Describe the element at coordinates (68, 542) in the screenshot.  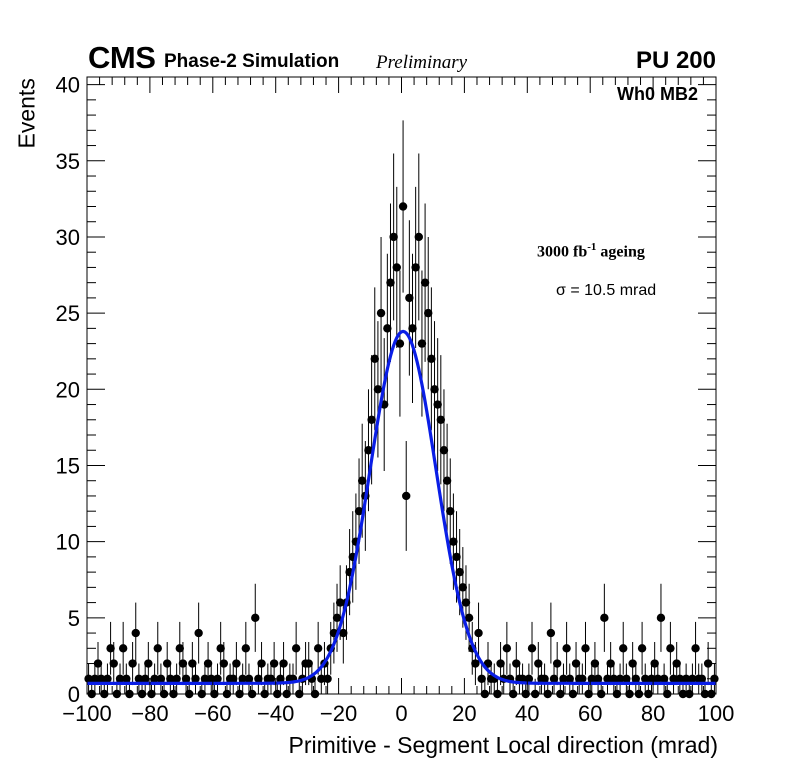
I see `y-tick-label: 10` at that location.